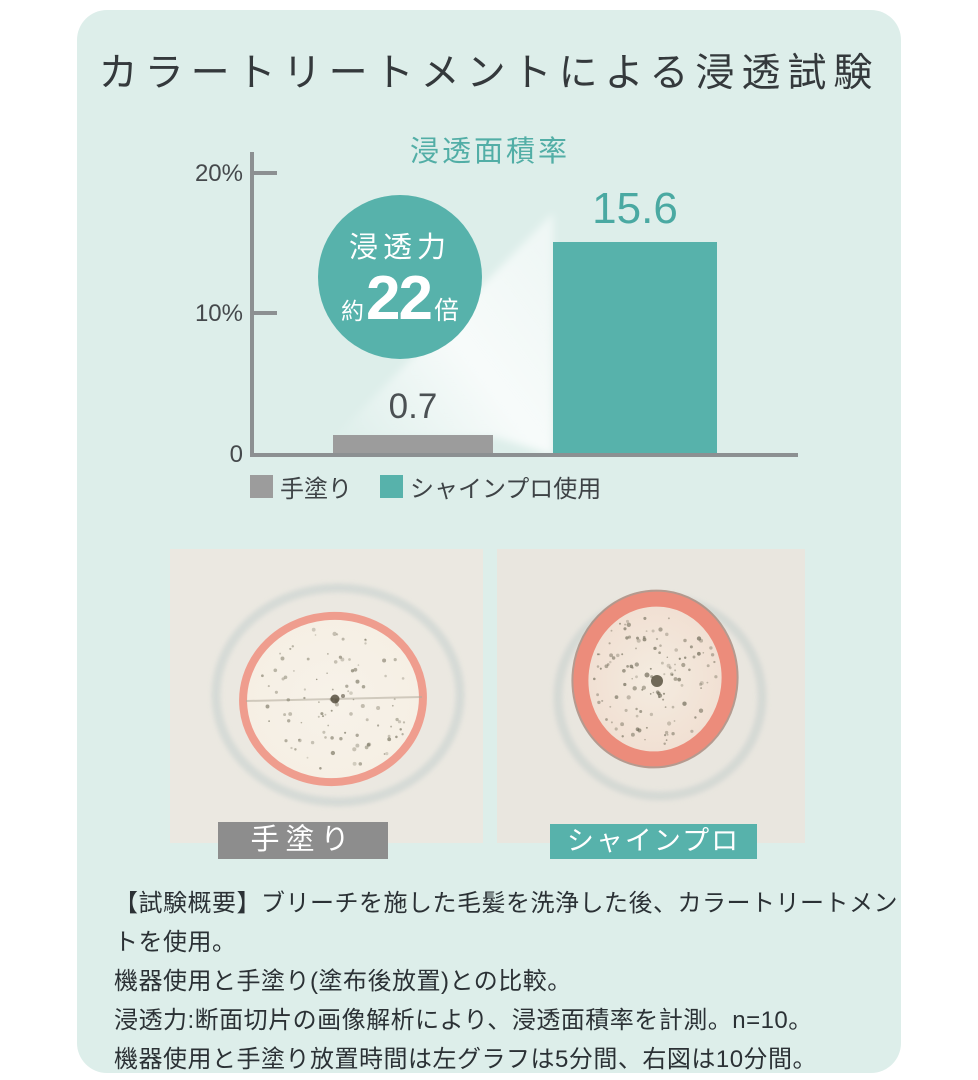 The height and width of the screenshot is (1080, 978). I want to click on badge-number: 22, so click(399, 298).